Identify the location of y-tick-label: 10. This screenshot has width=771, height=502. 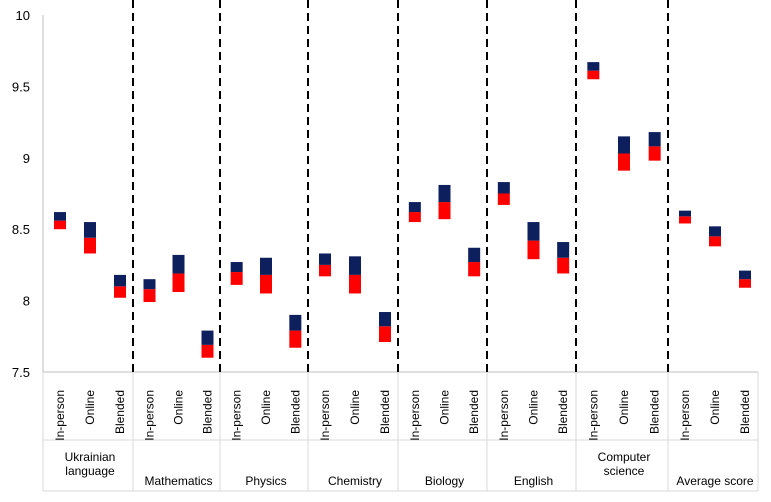
(23, 15).